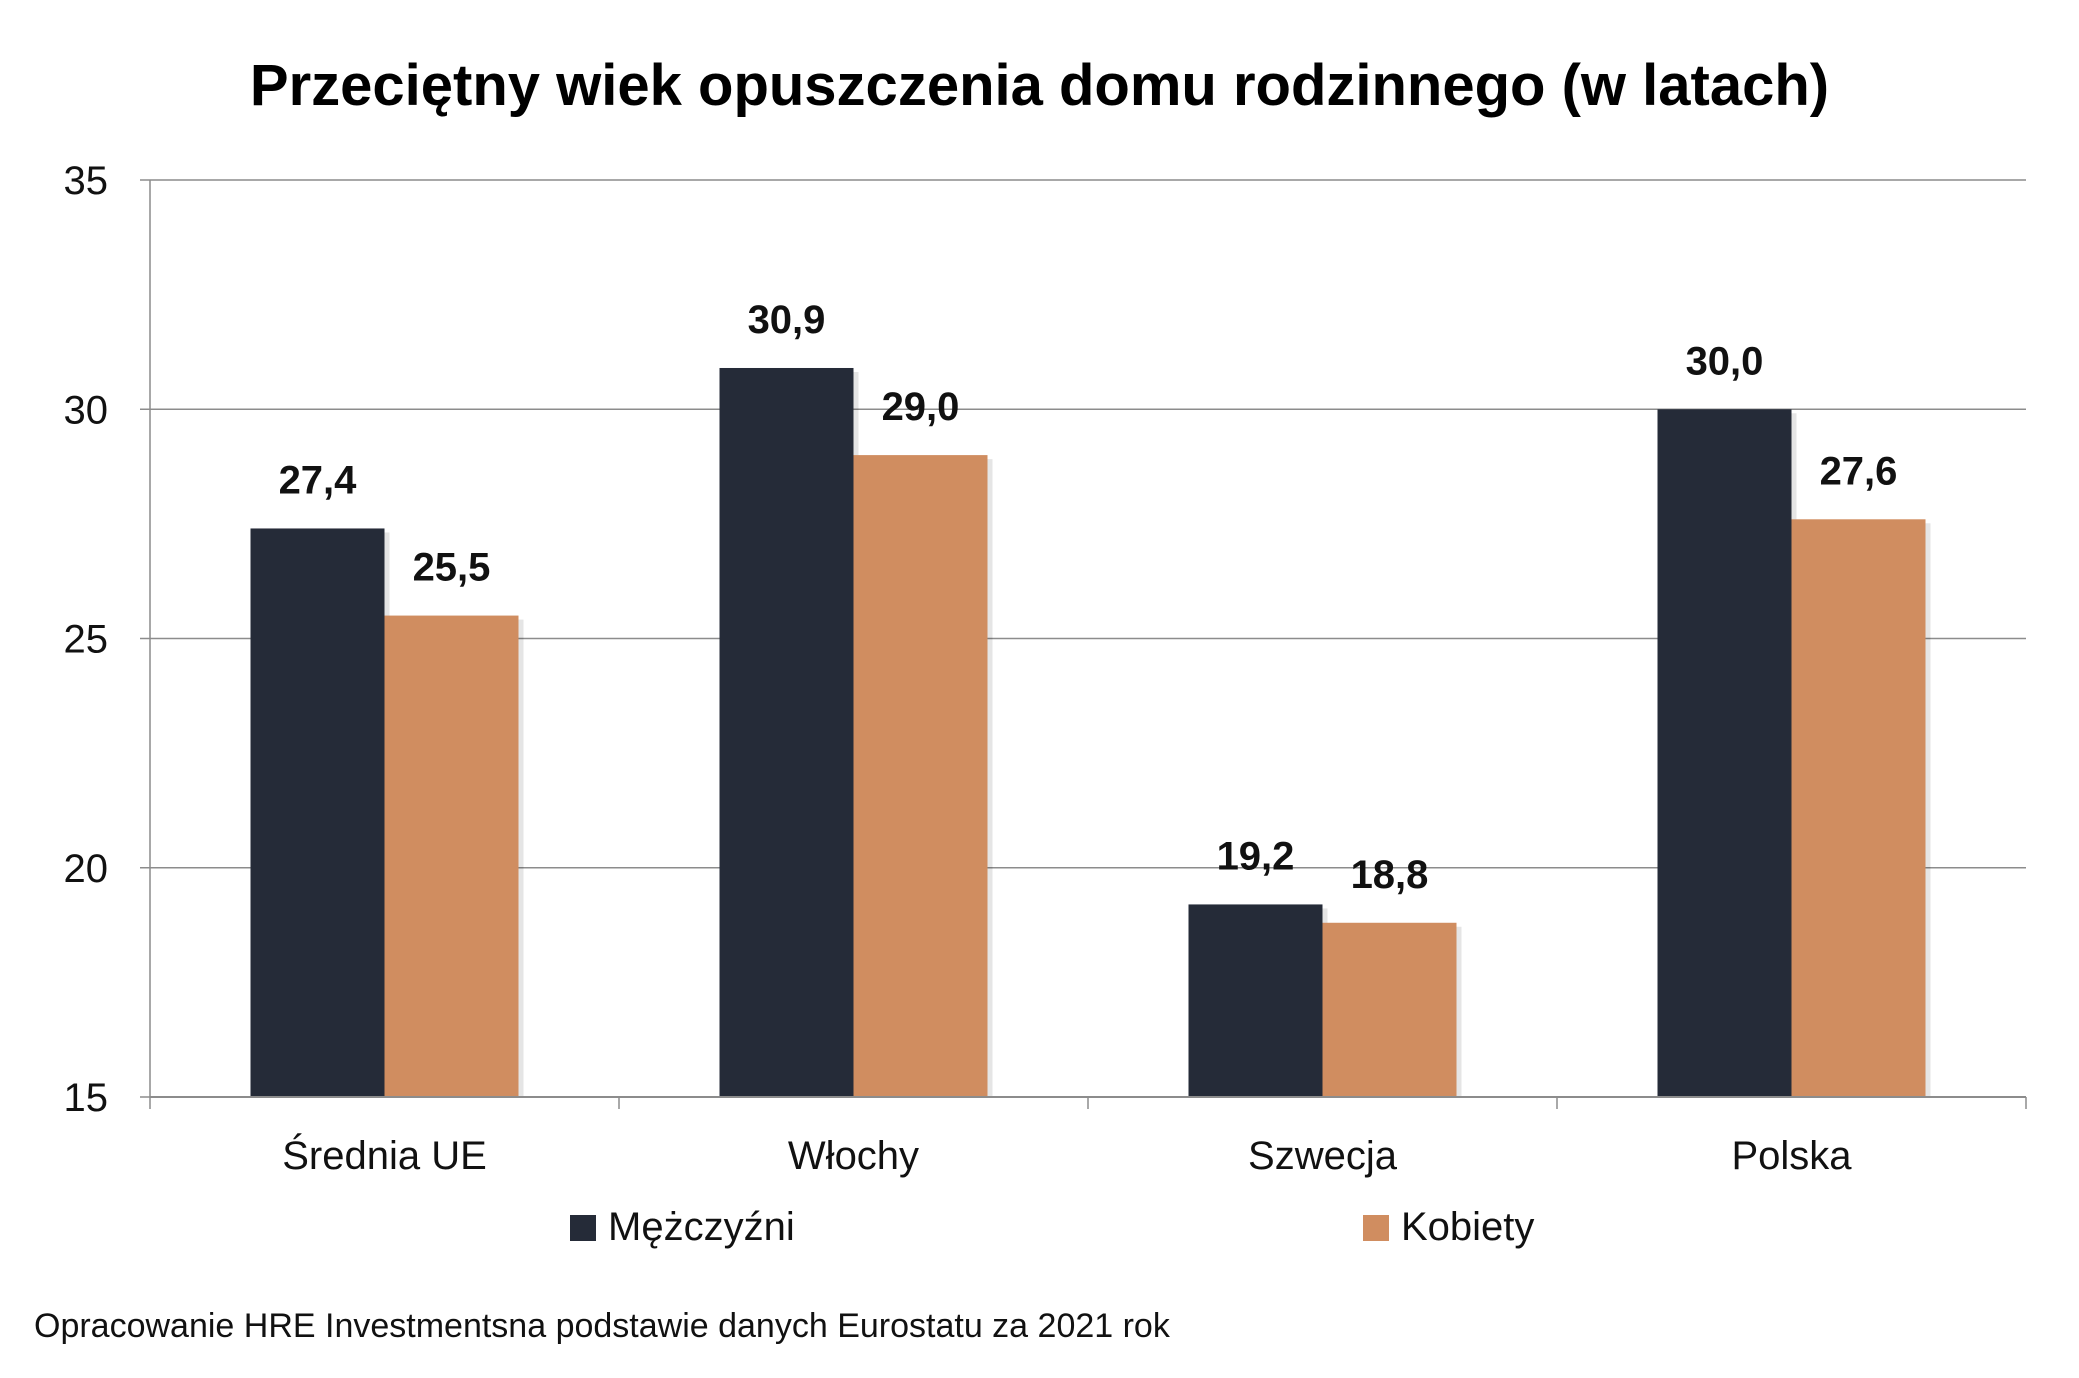 The height and width of the screenshot is (1378, 2079). Describe the element at coordinates (86, 869) in the screenshot. I see `y-tick-label: 20` at that location.